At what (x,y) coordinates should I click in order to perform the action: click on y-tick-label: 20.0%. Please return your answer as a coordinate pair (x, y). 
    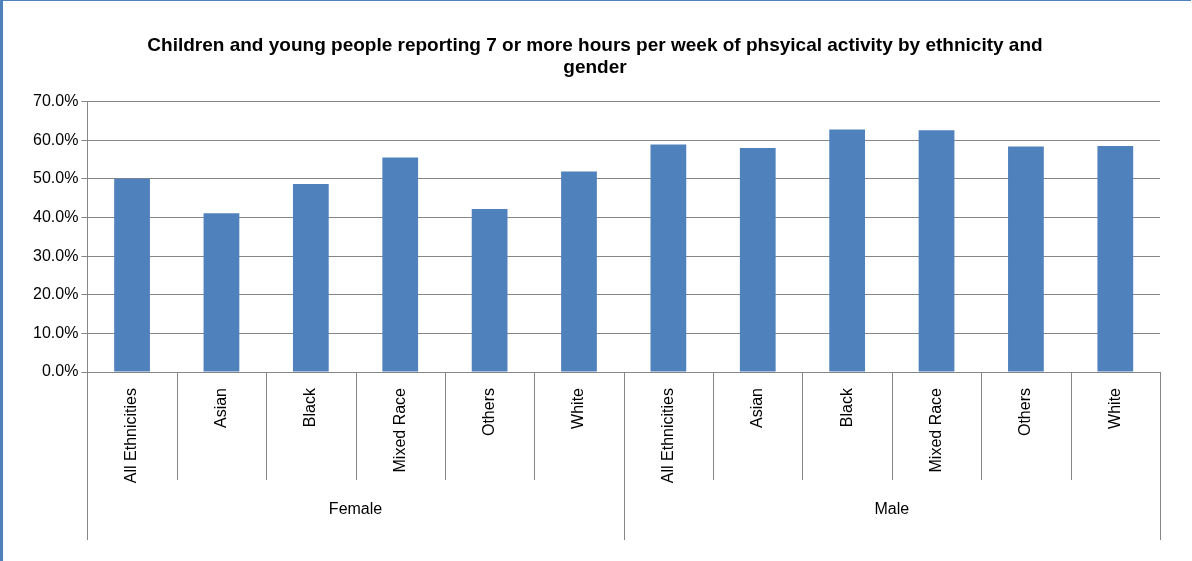
    Looking at the image, I should click on (55, 294).